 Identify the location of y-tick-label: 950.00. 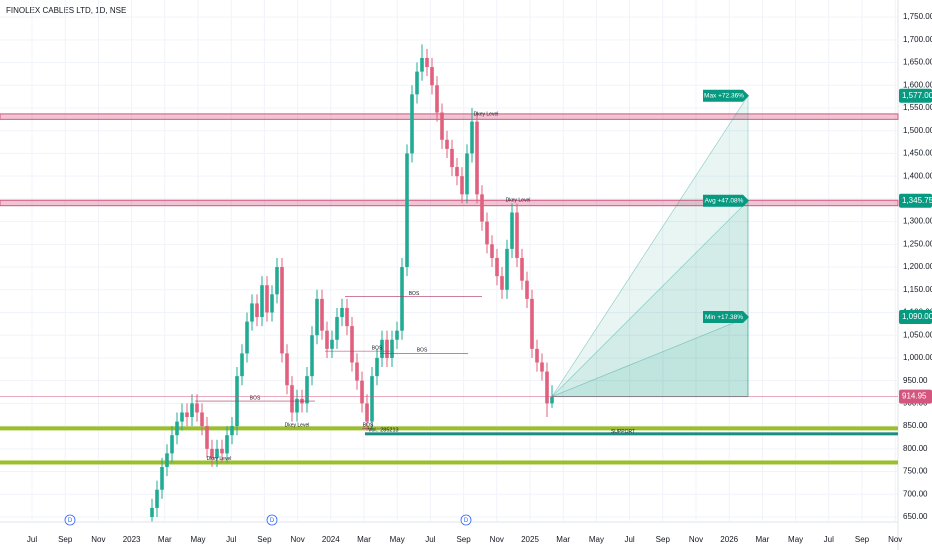
(915, 380).